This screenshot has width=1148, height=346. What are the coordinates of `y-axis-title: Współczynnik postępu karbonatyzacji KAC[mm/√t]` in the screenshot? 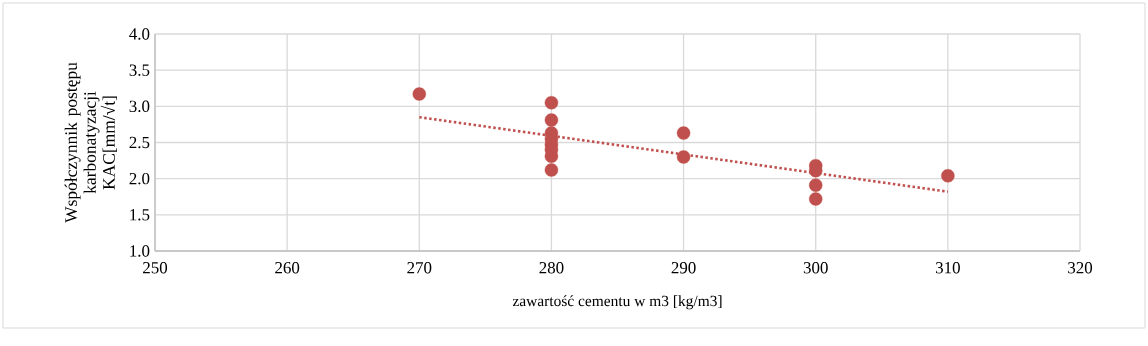 It's located at (90, 142).